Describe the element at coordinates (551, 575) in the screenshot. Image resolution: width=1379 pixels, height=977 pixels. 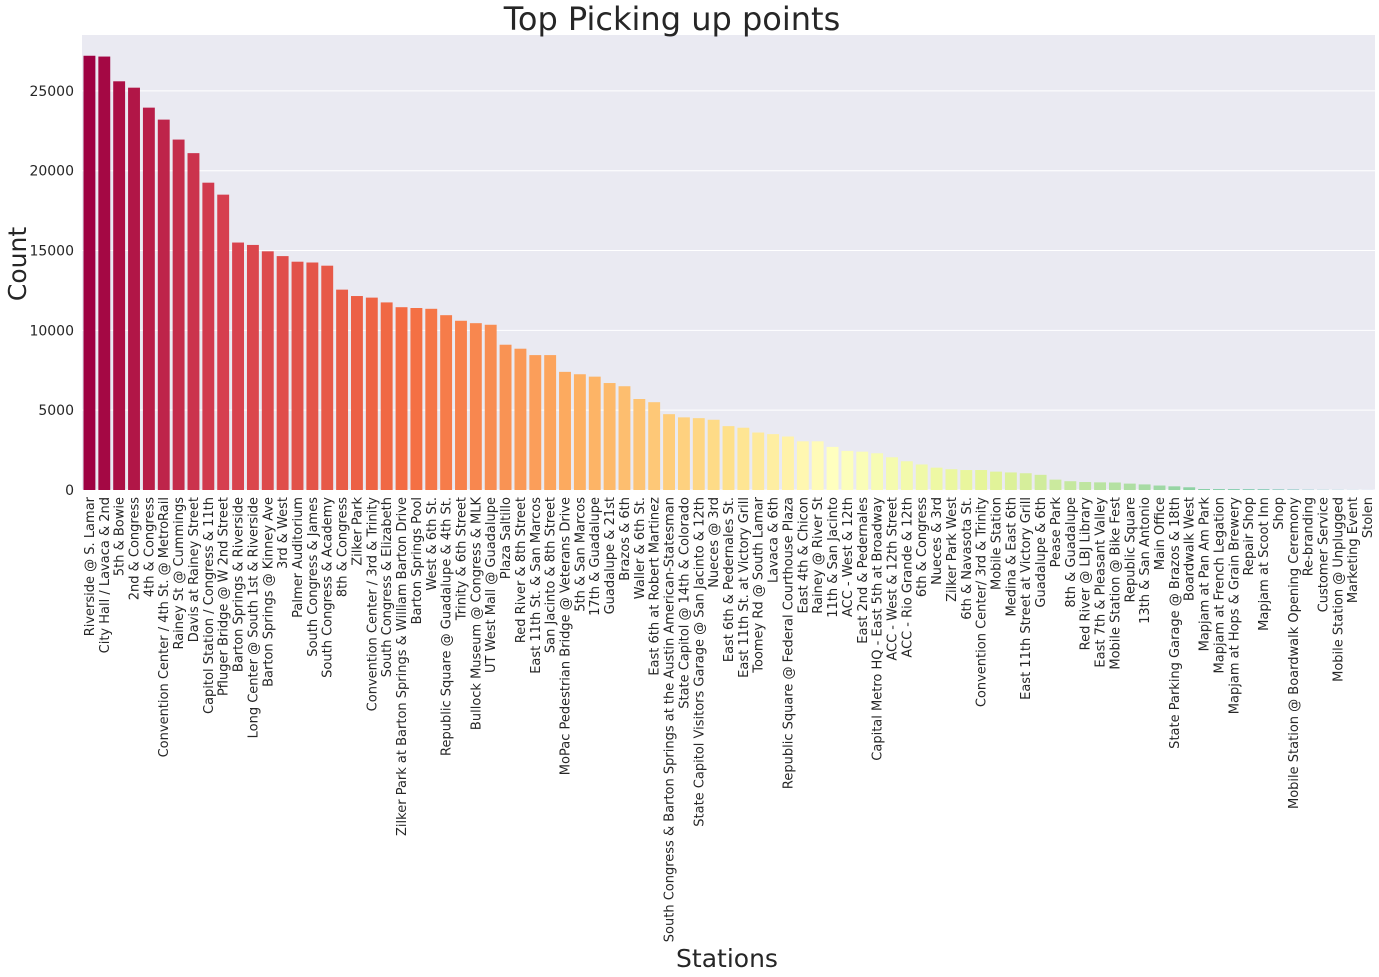
I see `x-tick-label: San Jacinto & 8th Street` at that location.